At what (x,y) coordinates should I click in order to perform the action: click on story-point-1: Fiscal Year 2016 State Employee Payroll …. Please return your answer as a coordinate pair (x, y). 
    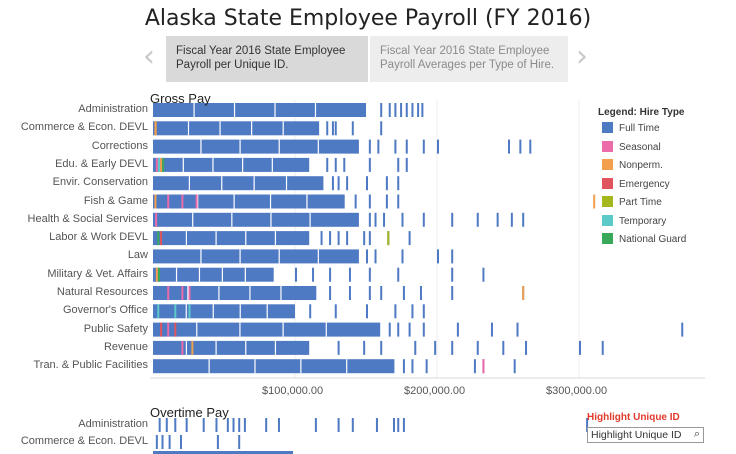
    Looking at the image, I should click on (267, 59).